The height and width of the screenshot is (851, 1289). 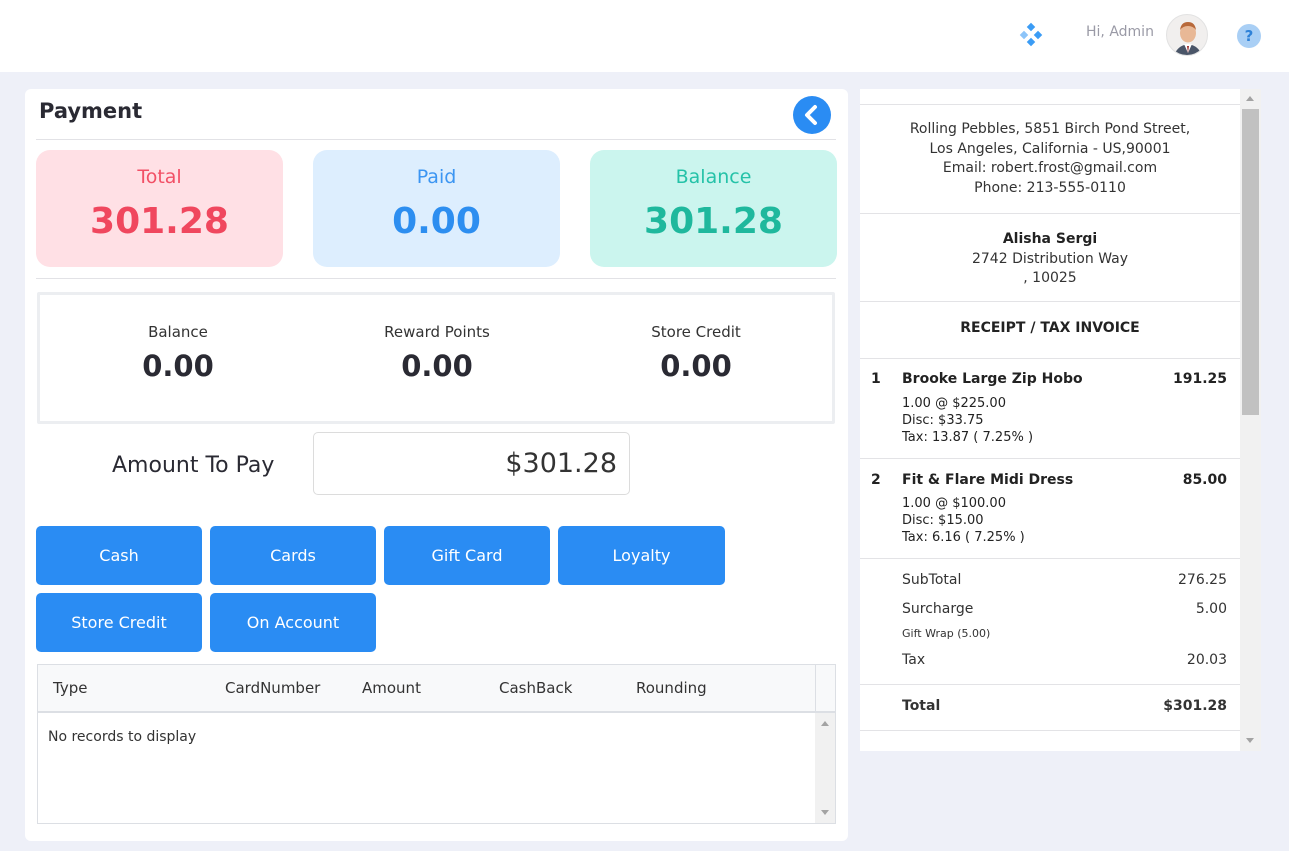 I want to click on column-header-cashback: CashBack, so click(x=536, y=688).